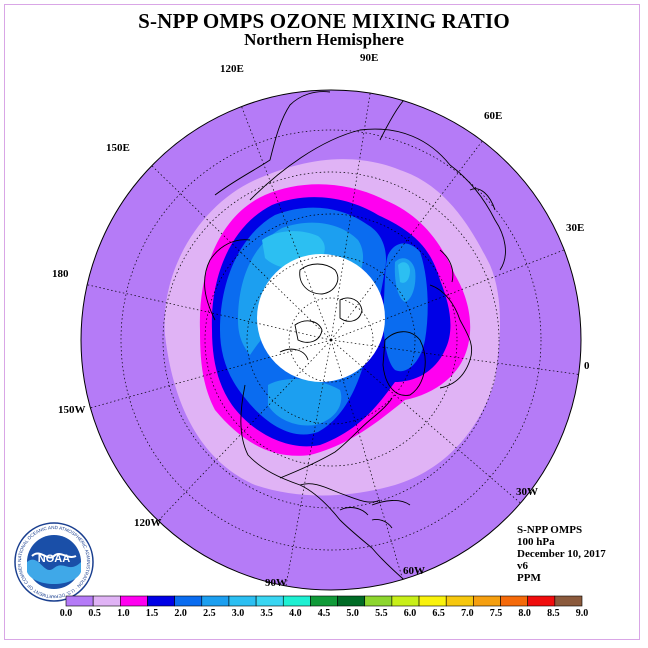 The image size is (648, 648). I want to click on info-level: 100 hPa, so click(536, 542).